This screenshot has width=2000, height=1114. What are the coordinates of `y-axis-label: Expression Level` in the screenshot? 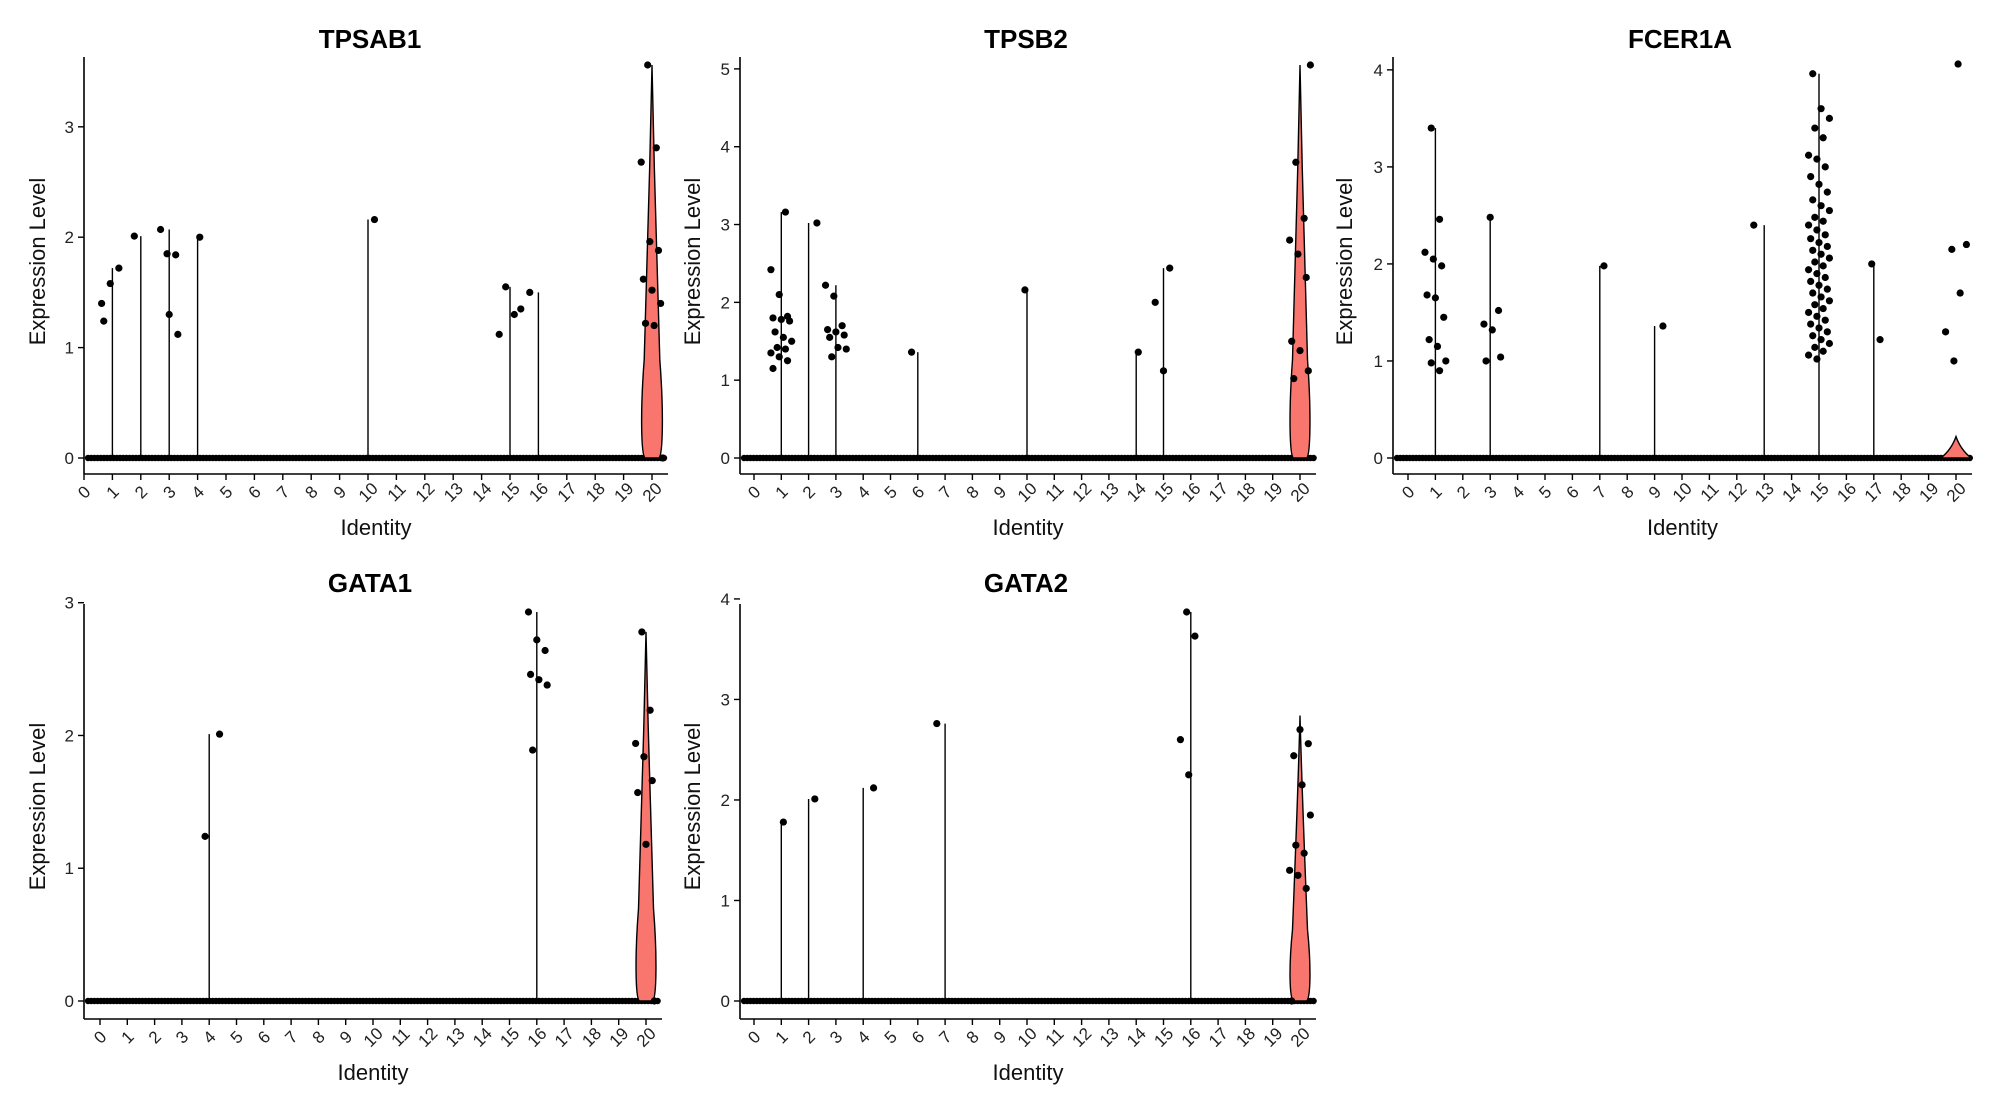 It's located at (1344, 262).